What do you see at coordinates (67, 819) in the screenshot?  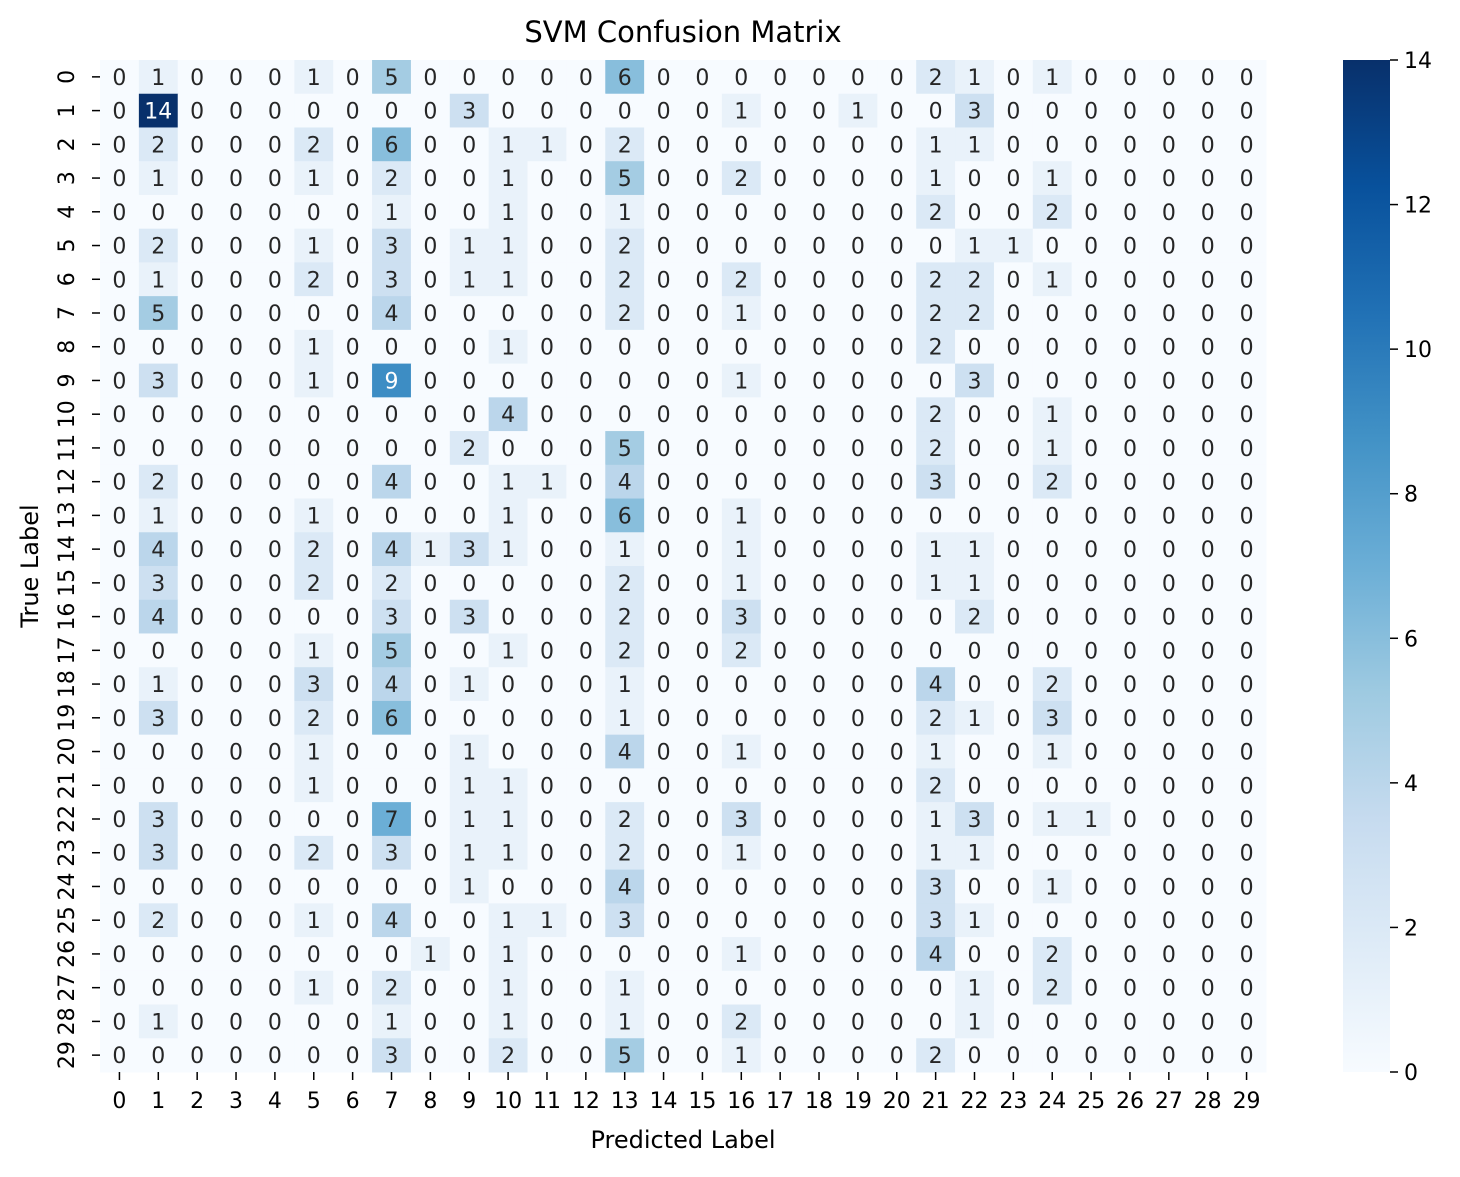 I see `y-tick-label: 22` at bounding box center [67, 819].